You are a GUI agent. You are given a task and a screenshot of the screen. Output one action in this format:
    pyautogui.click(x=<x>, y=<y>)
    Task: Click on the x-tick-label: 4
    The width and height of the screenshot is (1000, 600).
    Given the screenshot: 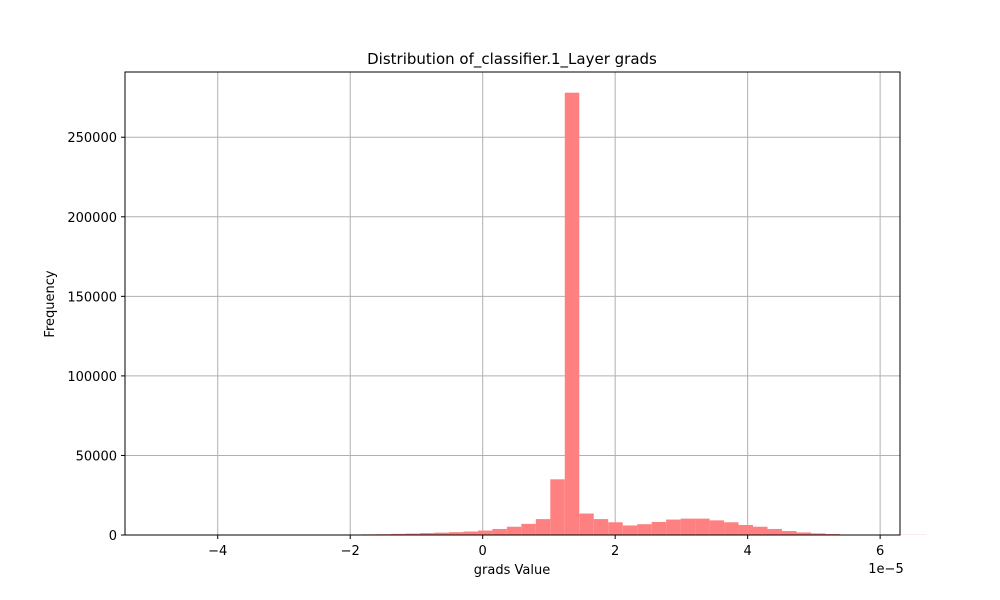 What is the action you would take?
    pyautogui.click(x=748, y=551)
    